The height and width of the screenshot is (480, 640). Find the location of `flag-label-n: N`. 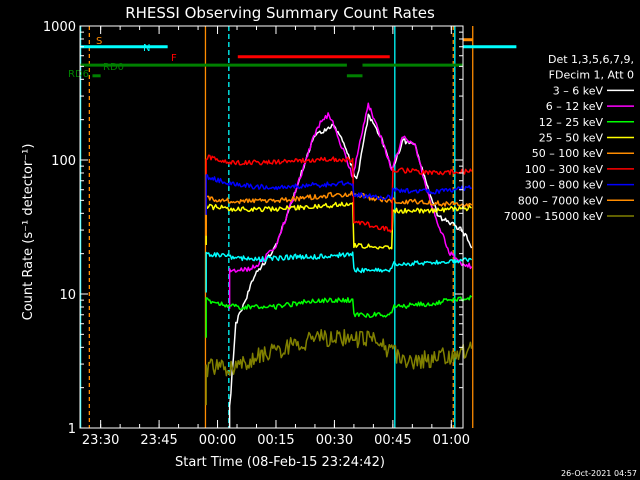

flag-label-n: N is located at coordinates (146, 48).